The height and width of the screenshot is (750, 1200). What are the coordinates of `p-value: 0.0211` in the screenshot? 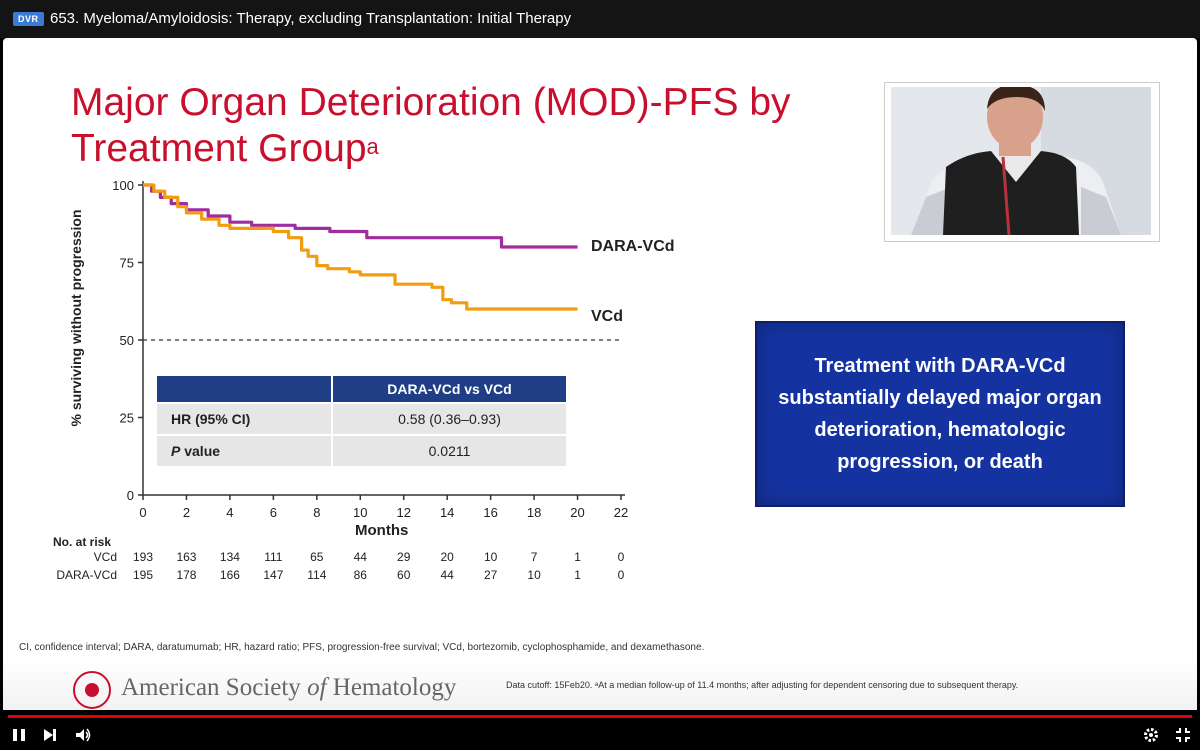 It's located at (449, 451).